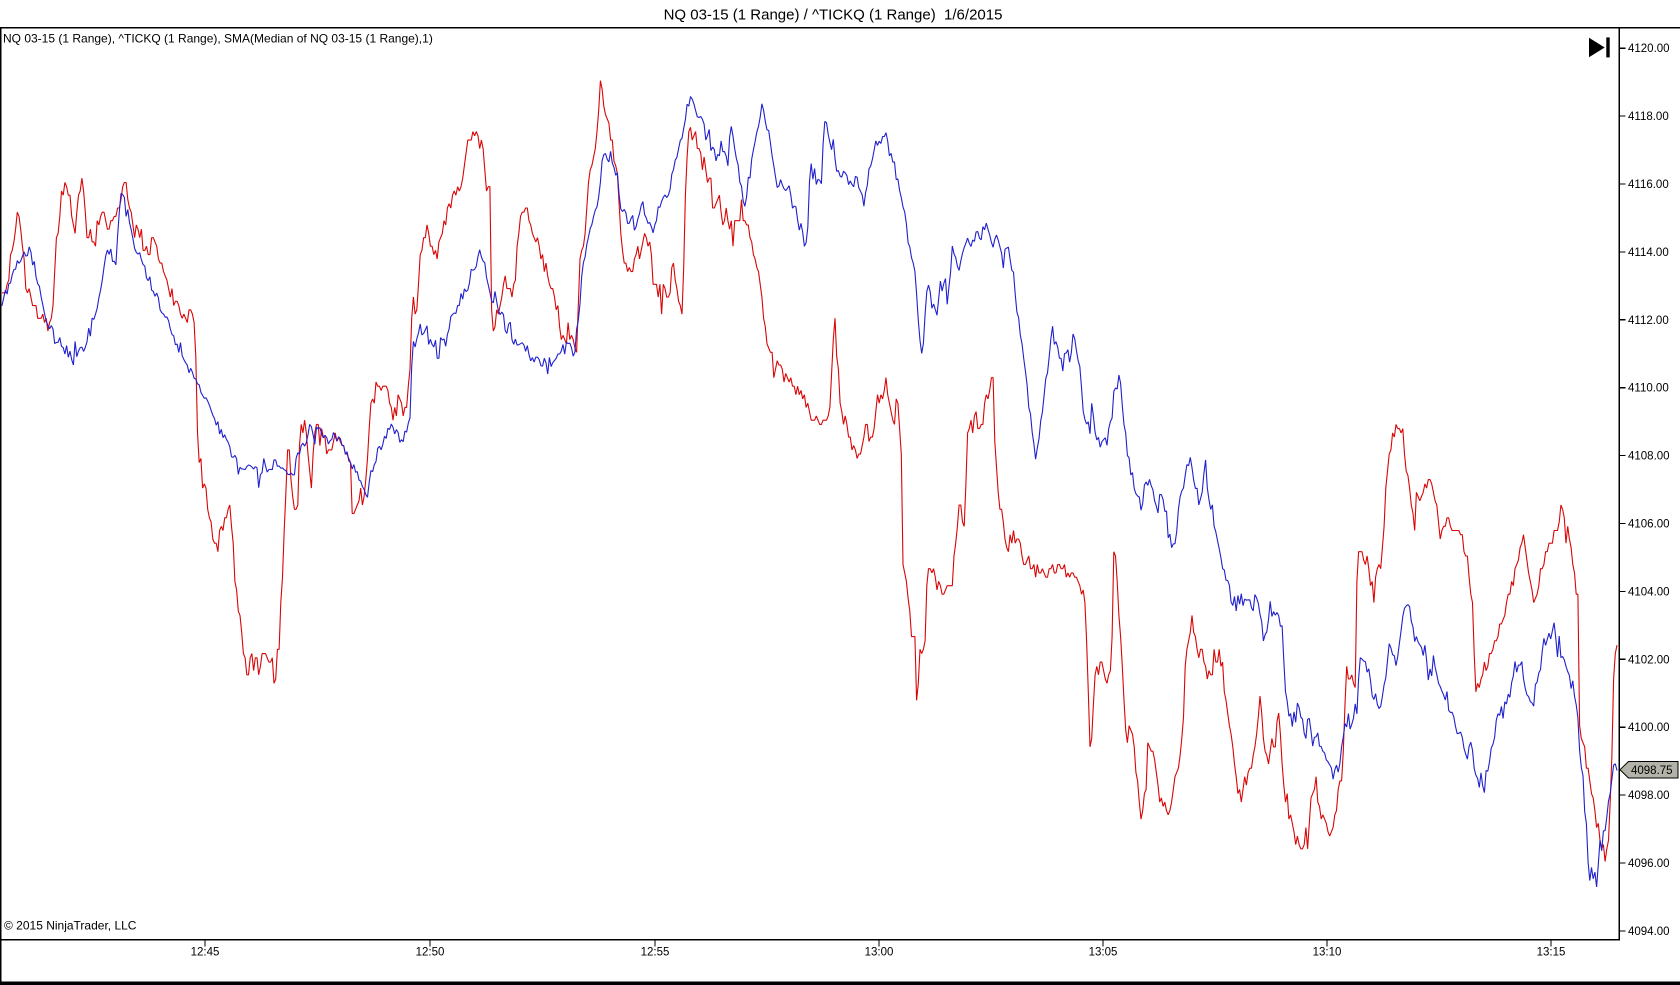 This screenshot has height=985, width=1680. What do you see at coordinates (1649, 525) in the screenshot?
I see `svg-text: 4106.00` at bounding box center [1649, 525].